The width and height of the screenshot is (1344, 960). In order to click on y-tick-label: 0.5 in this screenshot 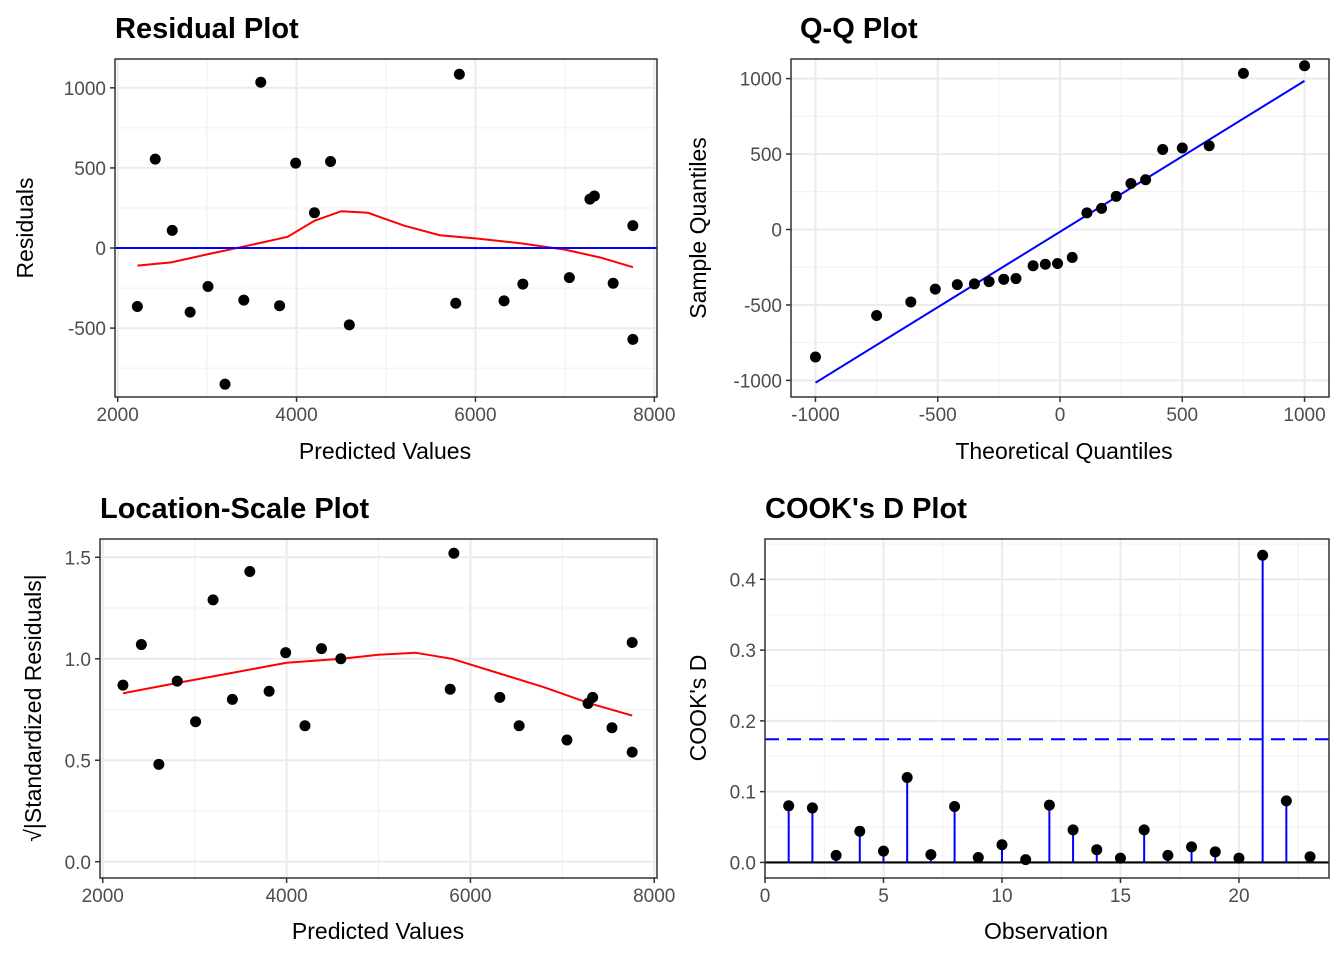, I will do `click(78, 761)`.